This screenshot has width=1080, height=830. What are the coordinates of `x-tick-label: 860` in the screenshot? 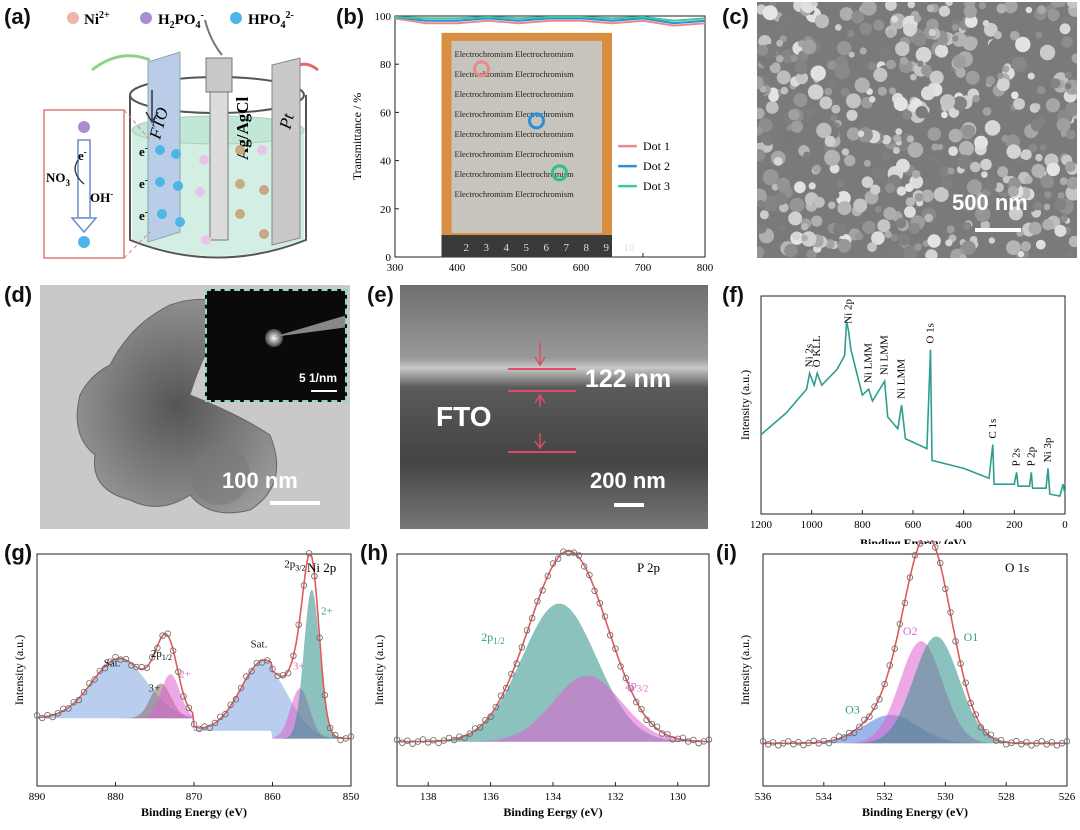 It's located at (272, 797).